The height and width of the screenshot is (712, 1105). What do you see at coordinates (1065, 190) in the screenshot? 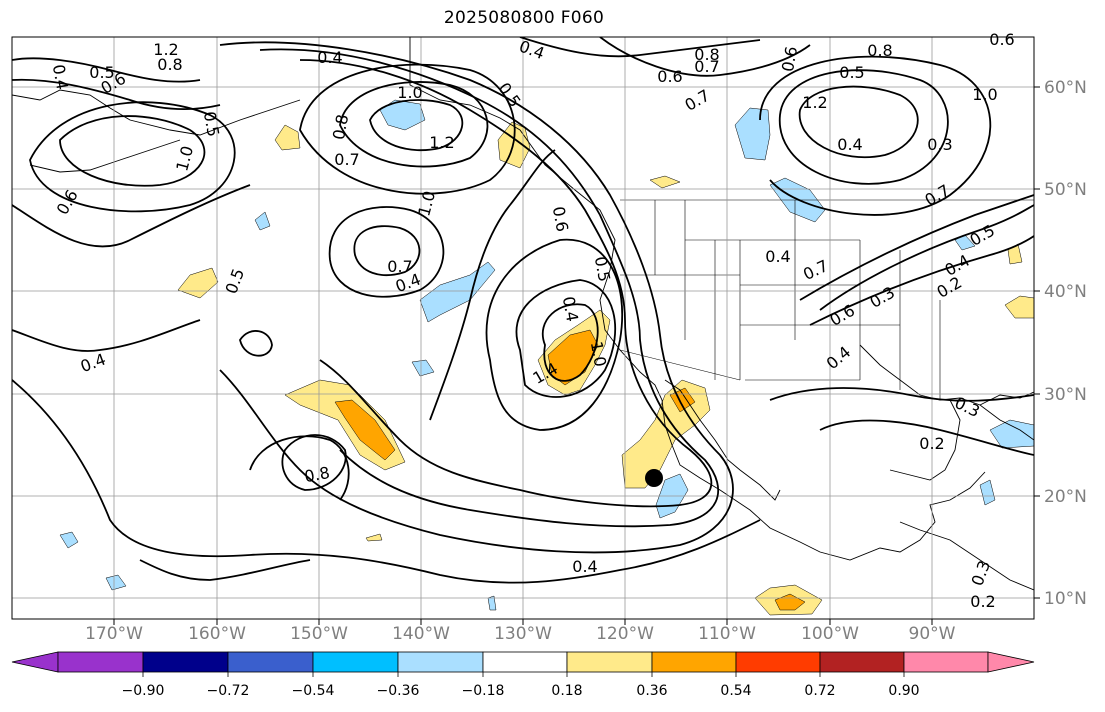
I see `lat-label-50n: 50°N` at bounding box center [1065, 190].